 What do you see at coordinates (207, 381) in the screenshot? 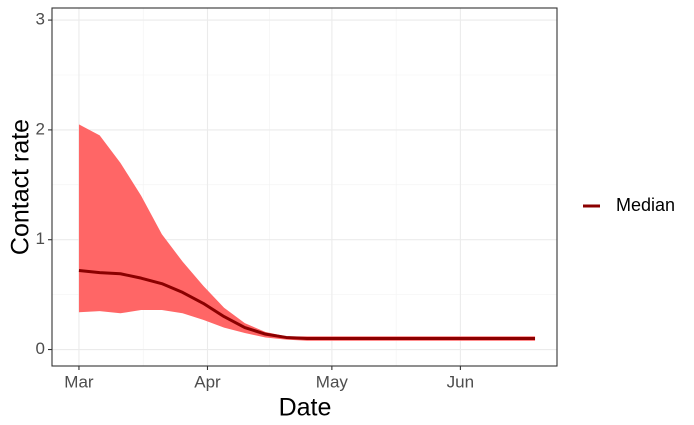
I see `x-tick-label: Apr` at bounding box center [207, 381].